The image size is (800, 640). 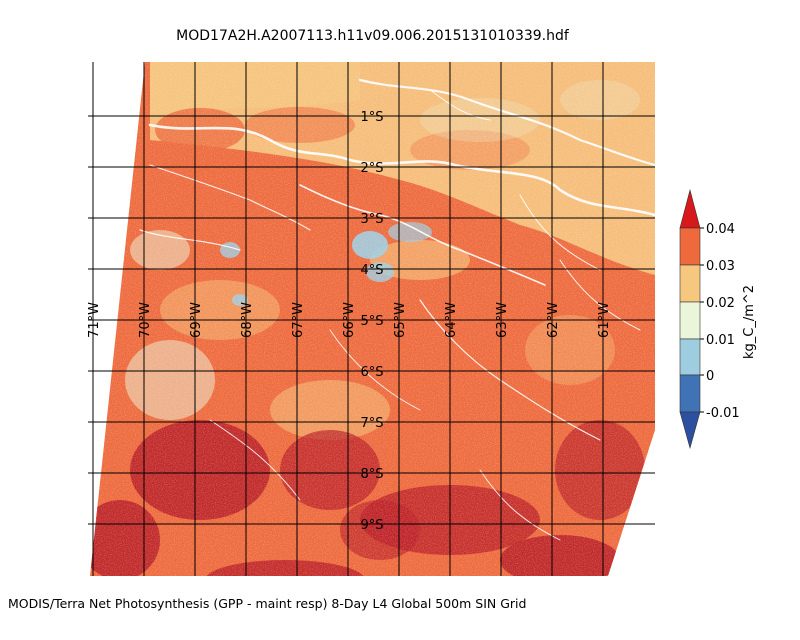 What do you see at coordinates (720, 266) in the screenshot?
I see `colorbar-tick-label: 0.03` at bounding box center [720, 266].